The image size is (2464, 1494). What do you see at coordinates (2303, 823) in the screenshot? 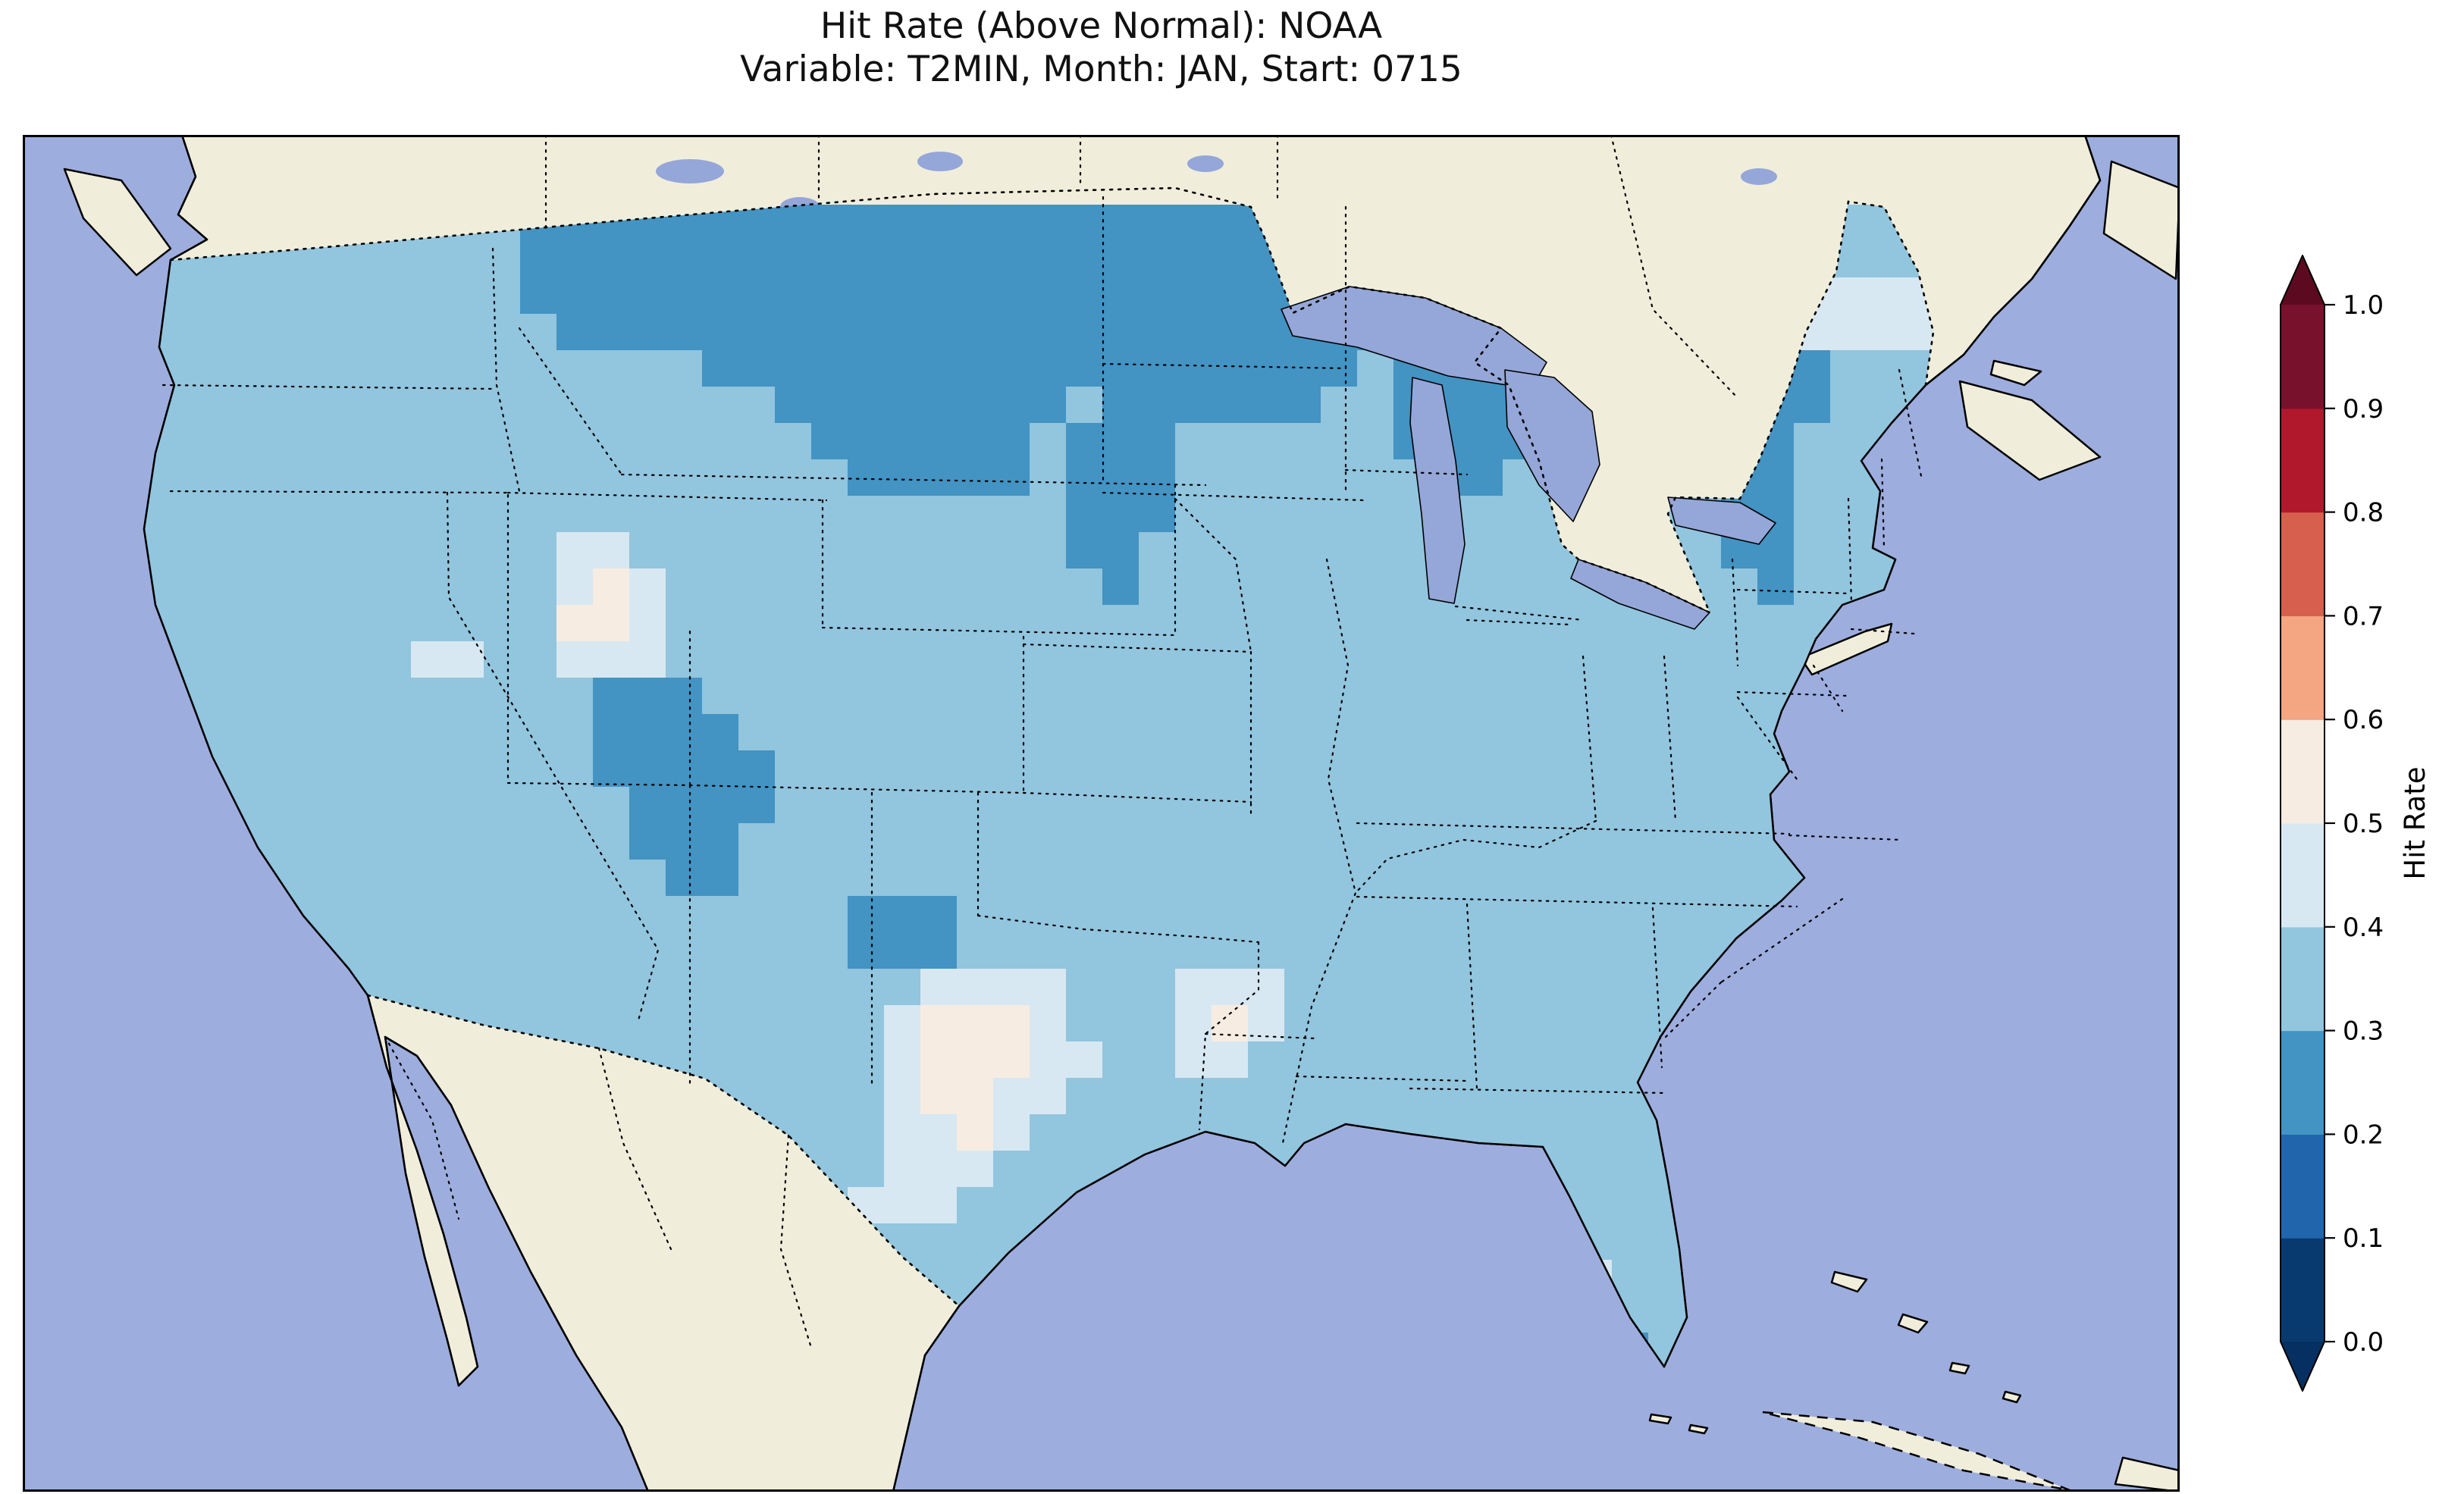
I see `colorbar-segments` at bounding box center [2303, 823].